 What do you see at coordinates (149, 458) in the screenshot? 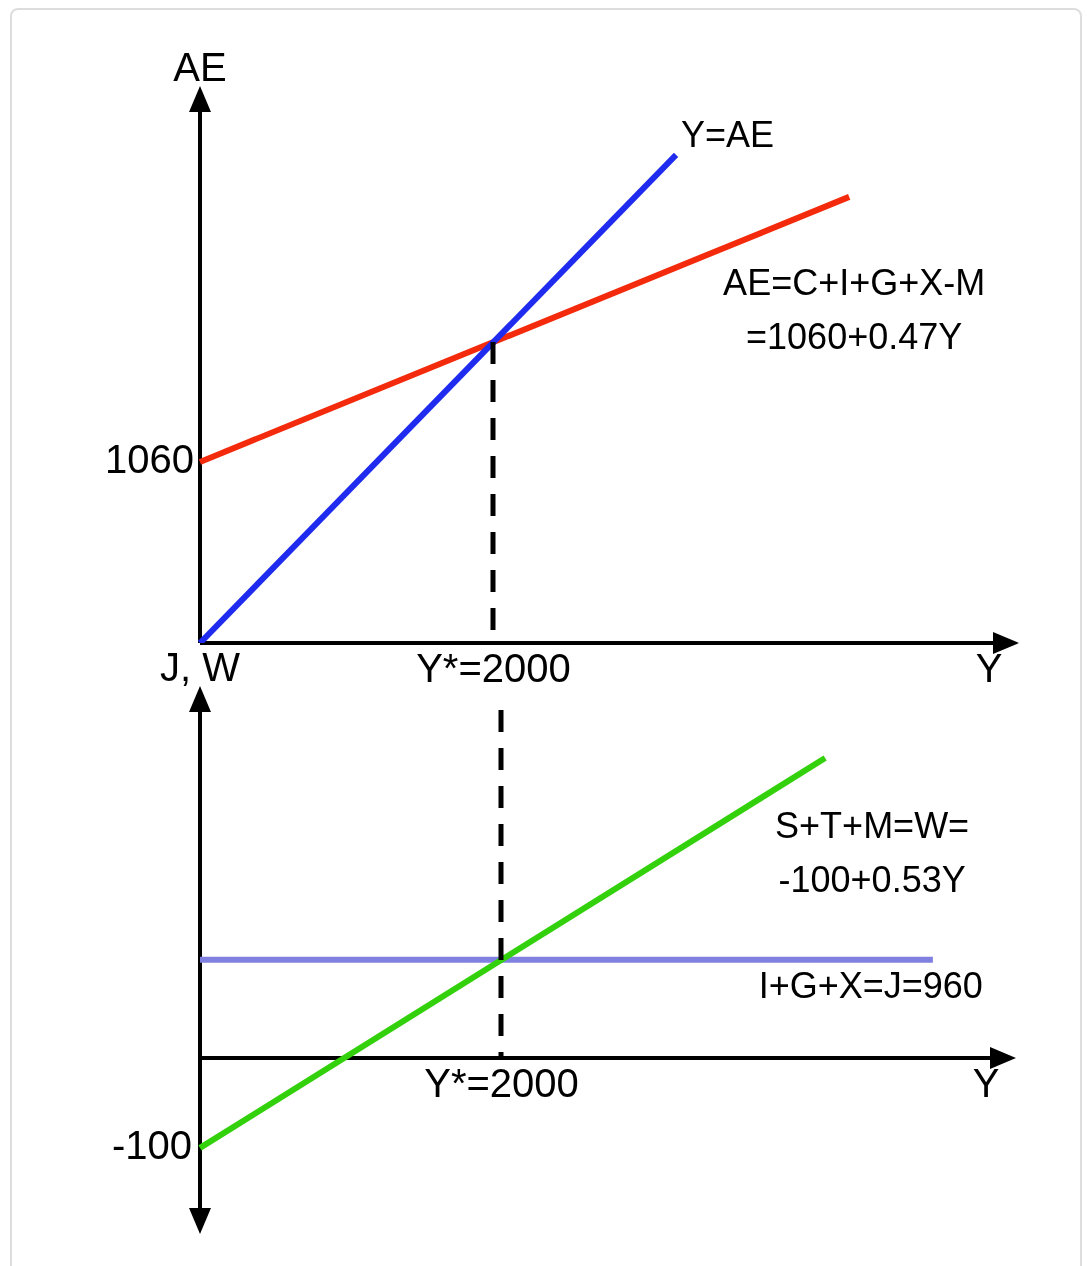
I see `text: 1060` at bounding box center [149, 458].